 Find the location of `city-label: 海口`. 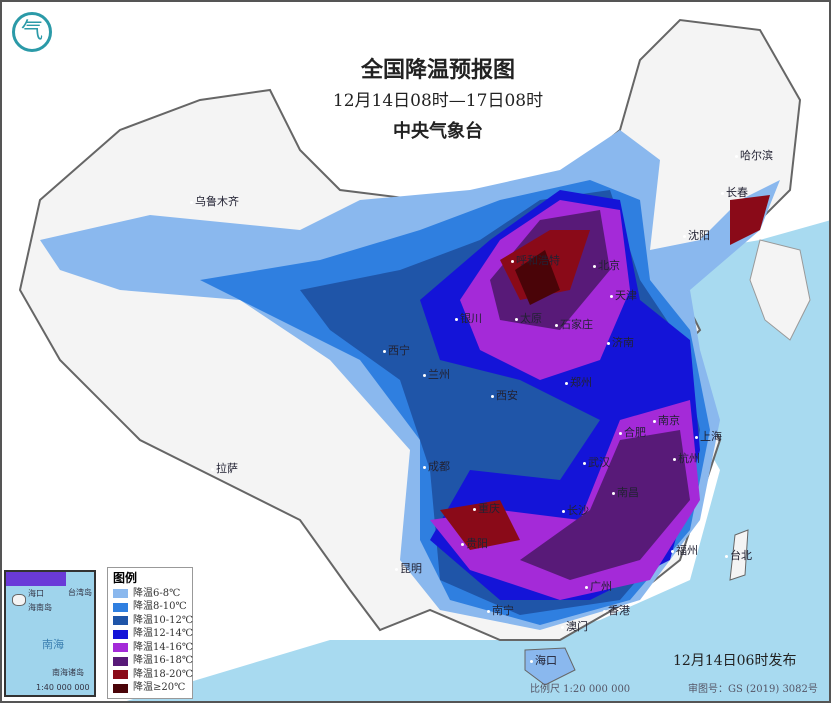

city-label: 海口 is located at coordinates (543, 660).